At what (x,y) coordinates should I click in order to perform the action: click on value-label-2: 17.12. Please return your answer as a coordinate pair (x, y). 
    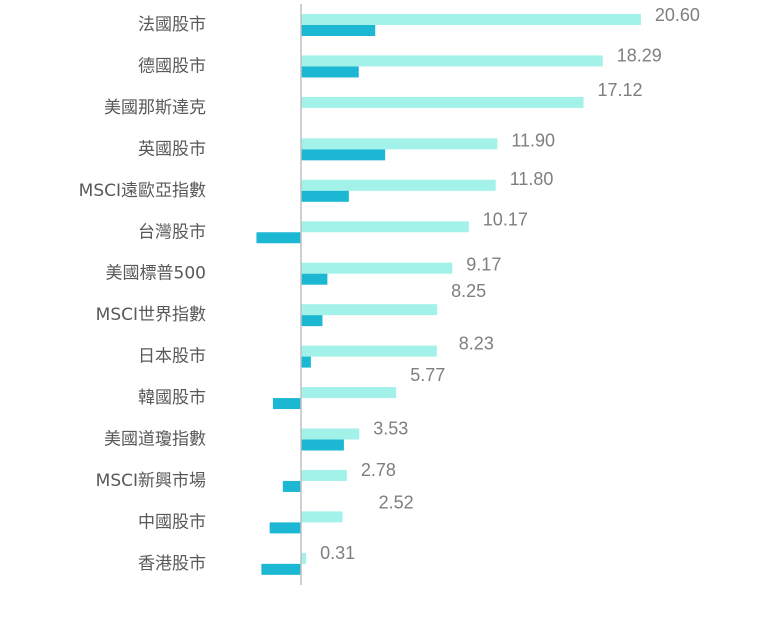
    Looking at the image, I should click on (619, 90).